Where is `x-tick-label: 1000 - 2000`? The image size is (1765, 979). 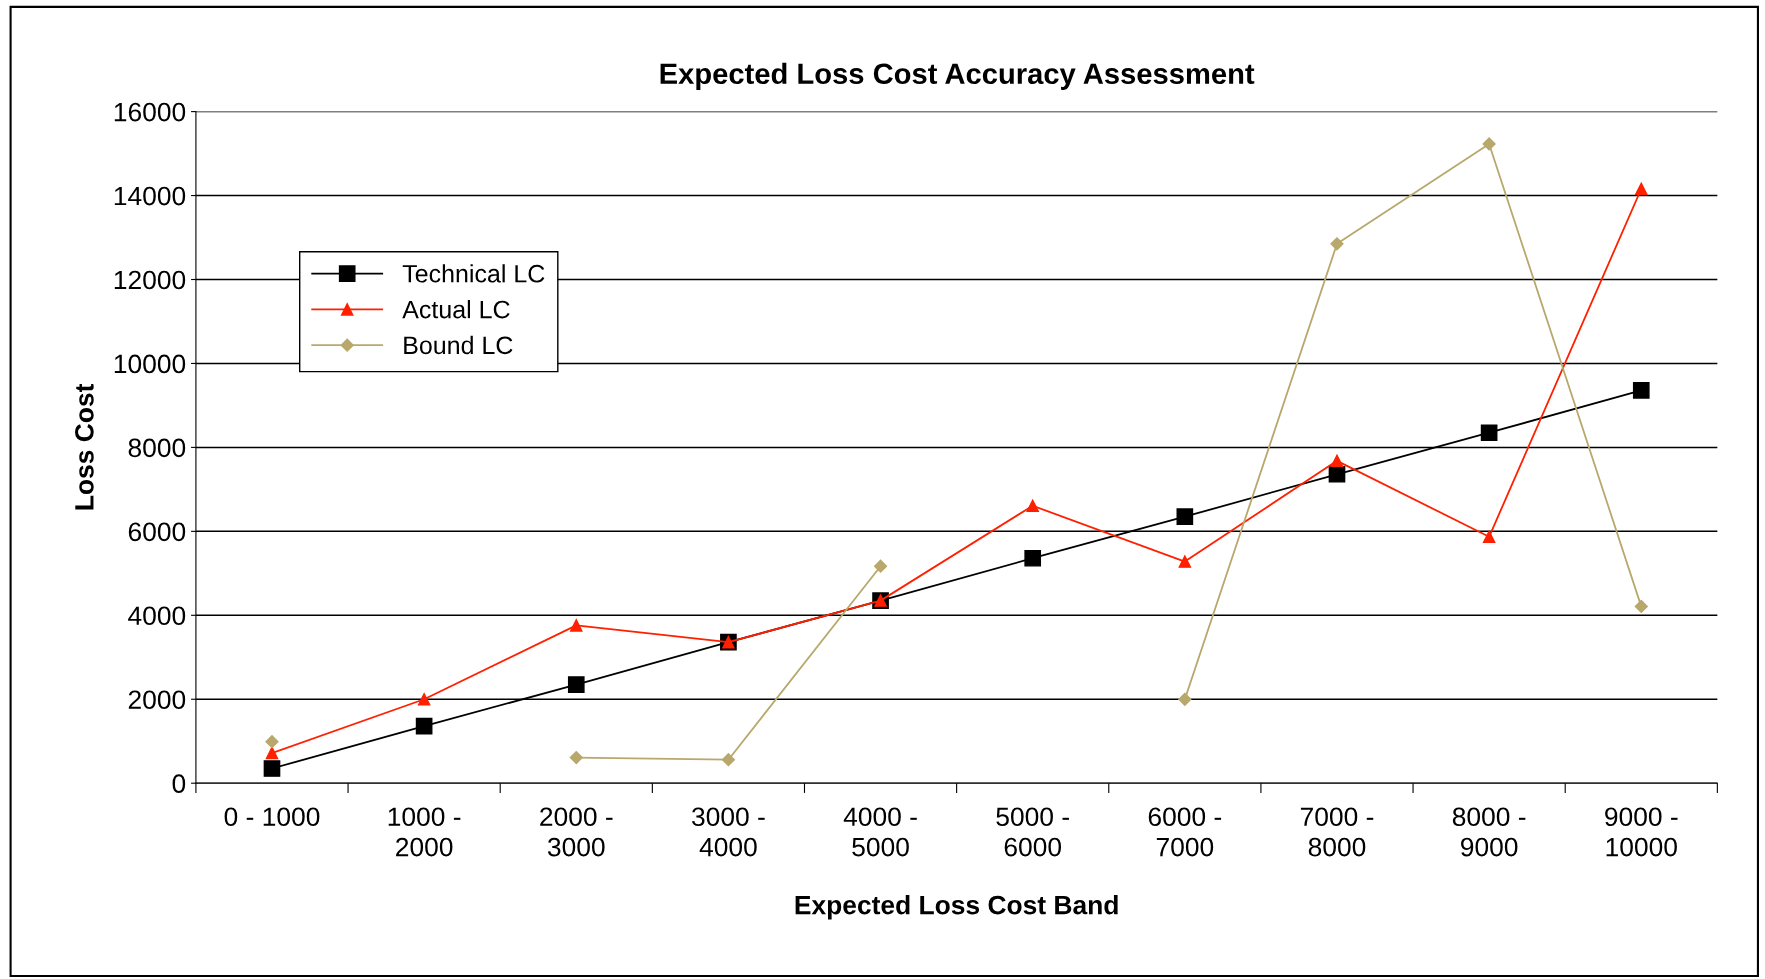
x-tick-label: 1000 - 2000 is located at coordinates (424, 832).